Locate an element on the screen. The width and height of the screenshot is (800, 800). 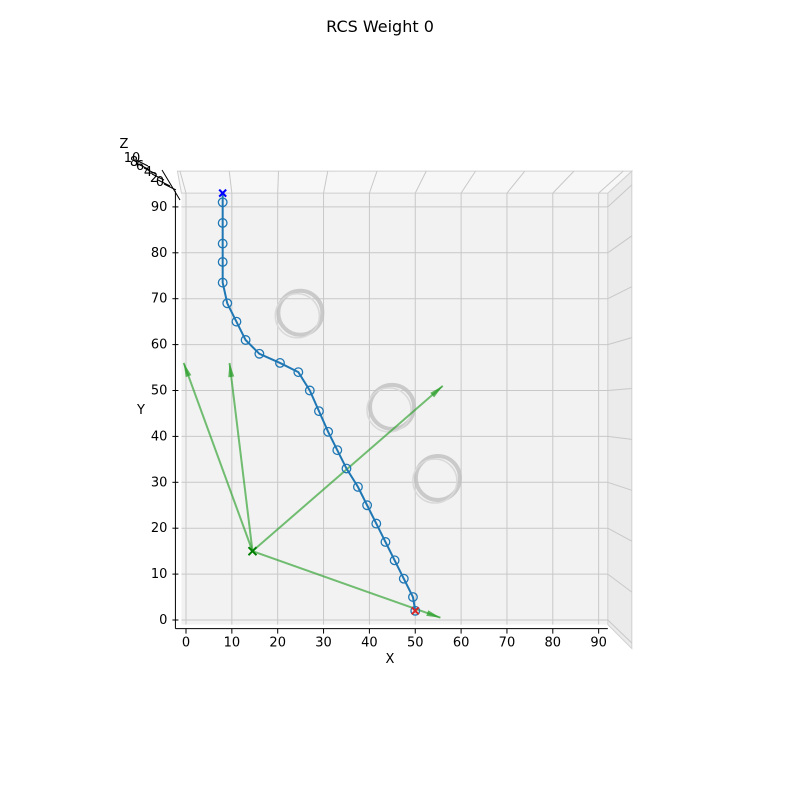
z-tick-label: 8 is located at coordinates (134, 162).